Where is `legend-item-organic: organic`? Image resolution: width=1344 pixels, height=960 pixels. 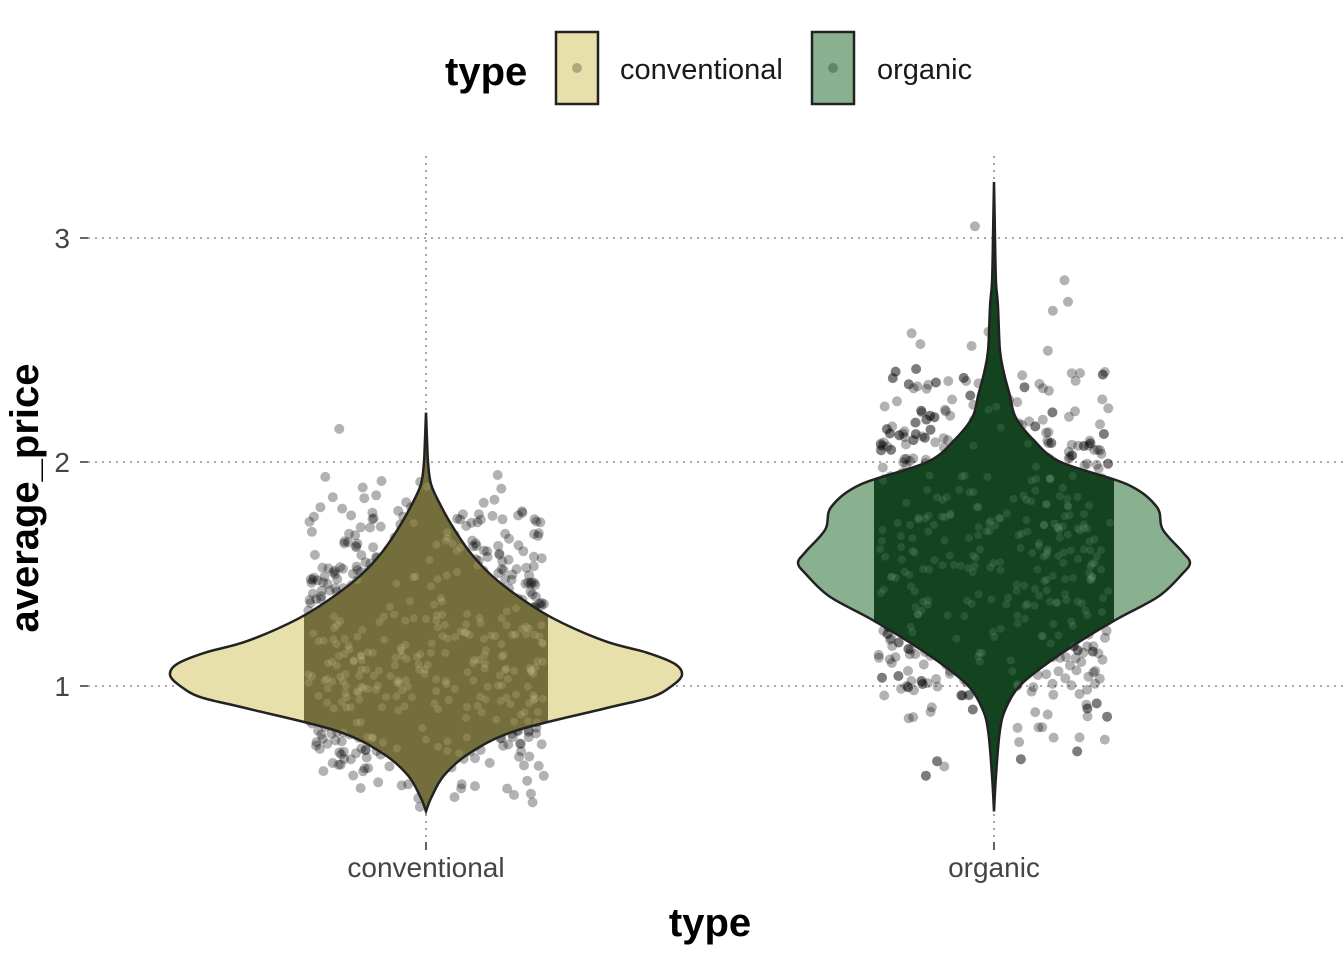 legend-item-organic: organic is located at coordinates (891, 68).